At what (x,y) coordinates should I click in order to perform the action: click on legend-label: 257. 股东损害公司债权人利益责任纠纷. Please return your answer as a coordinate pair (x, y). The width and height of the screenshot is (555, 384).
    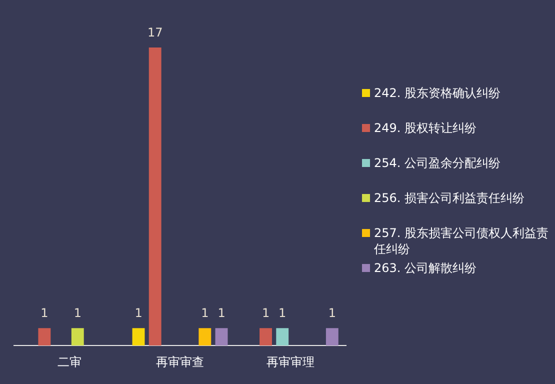
    Looking at the image, I should click on (462, 241).